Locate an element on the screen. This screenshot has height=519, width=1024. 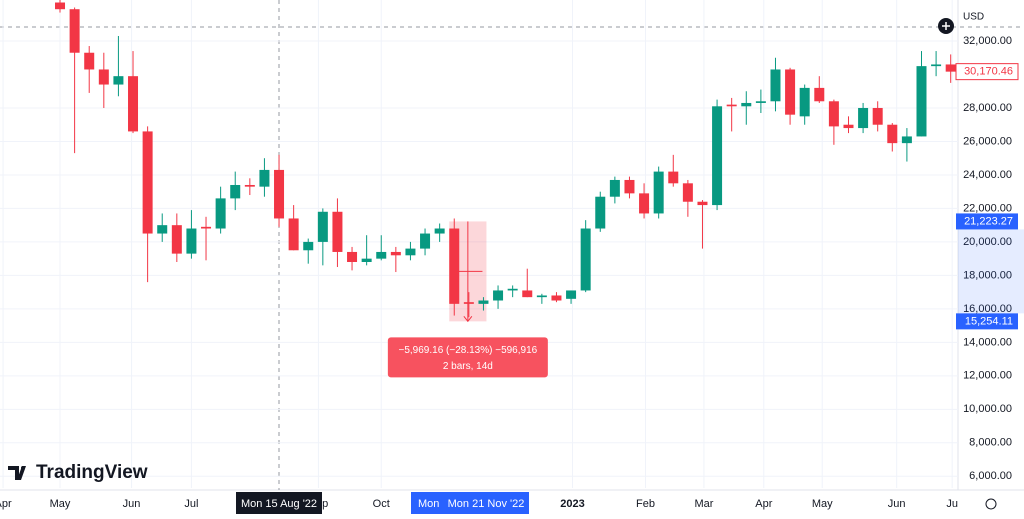
add-icon is located at coordinates (946, 26).